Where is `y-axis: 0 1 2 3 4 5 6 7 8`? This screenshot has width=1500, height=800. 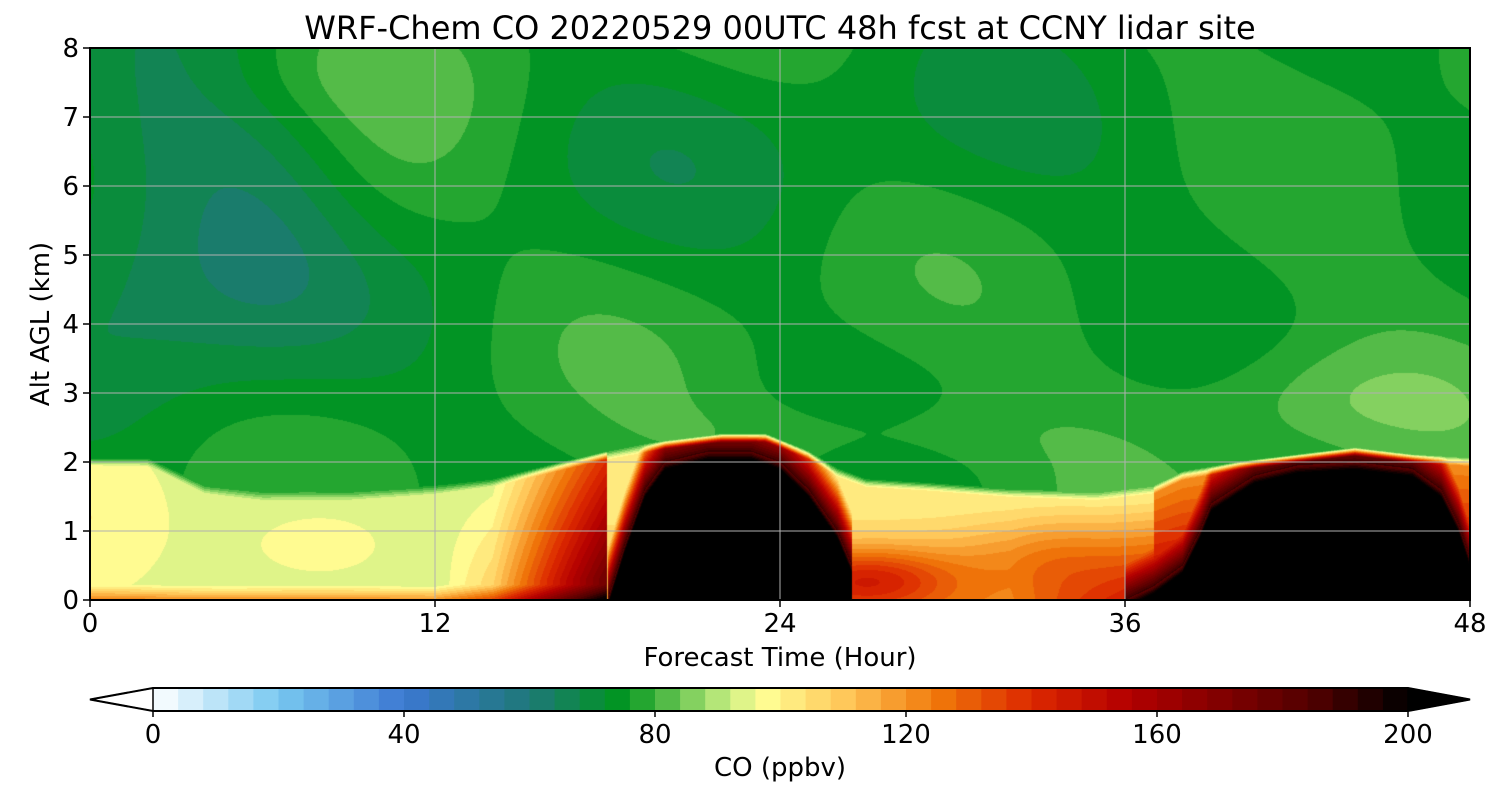 y-axis: 0 1 2 3 4 5 6 7 8 is located at coordinates (76, 325).